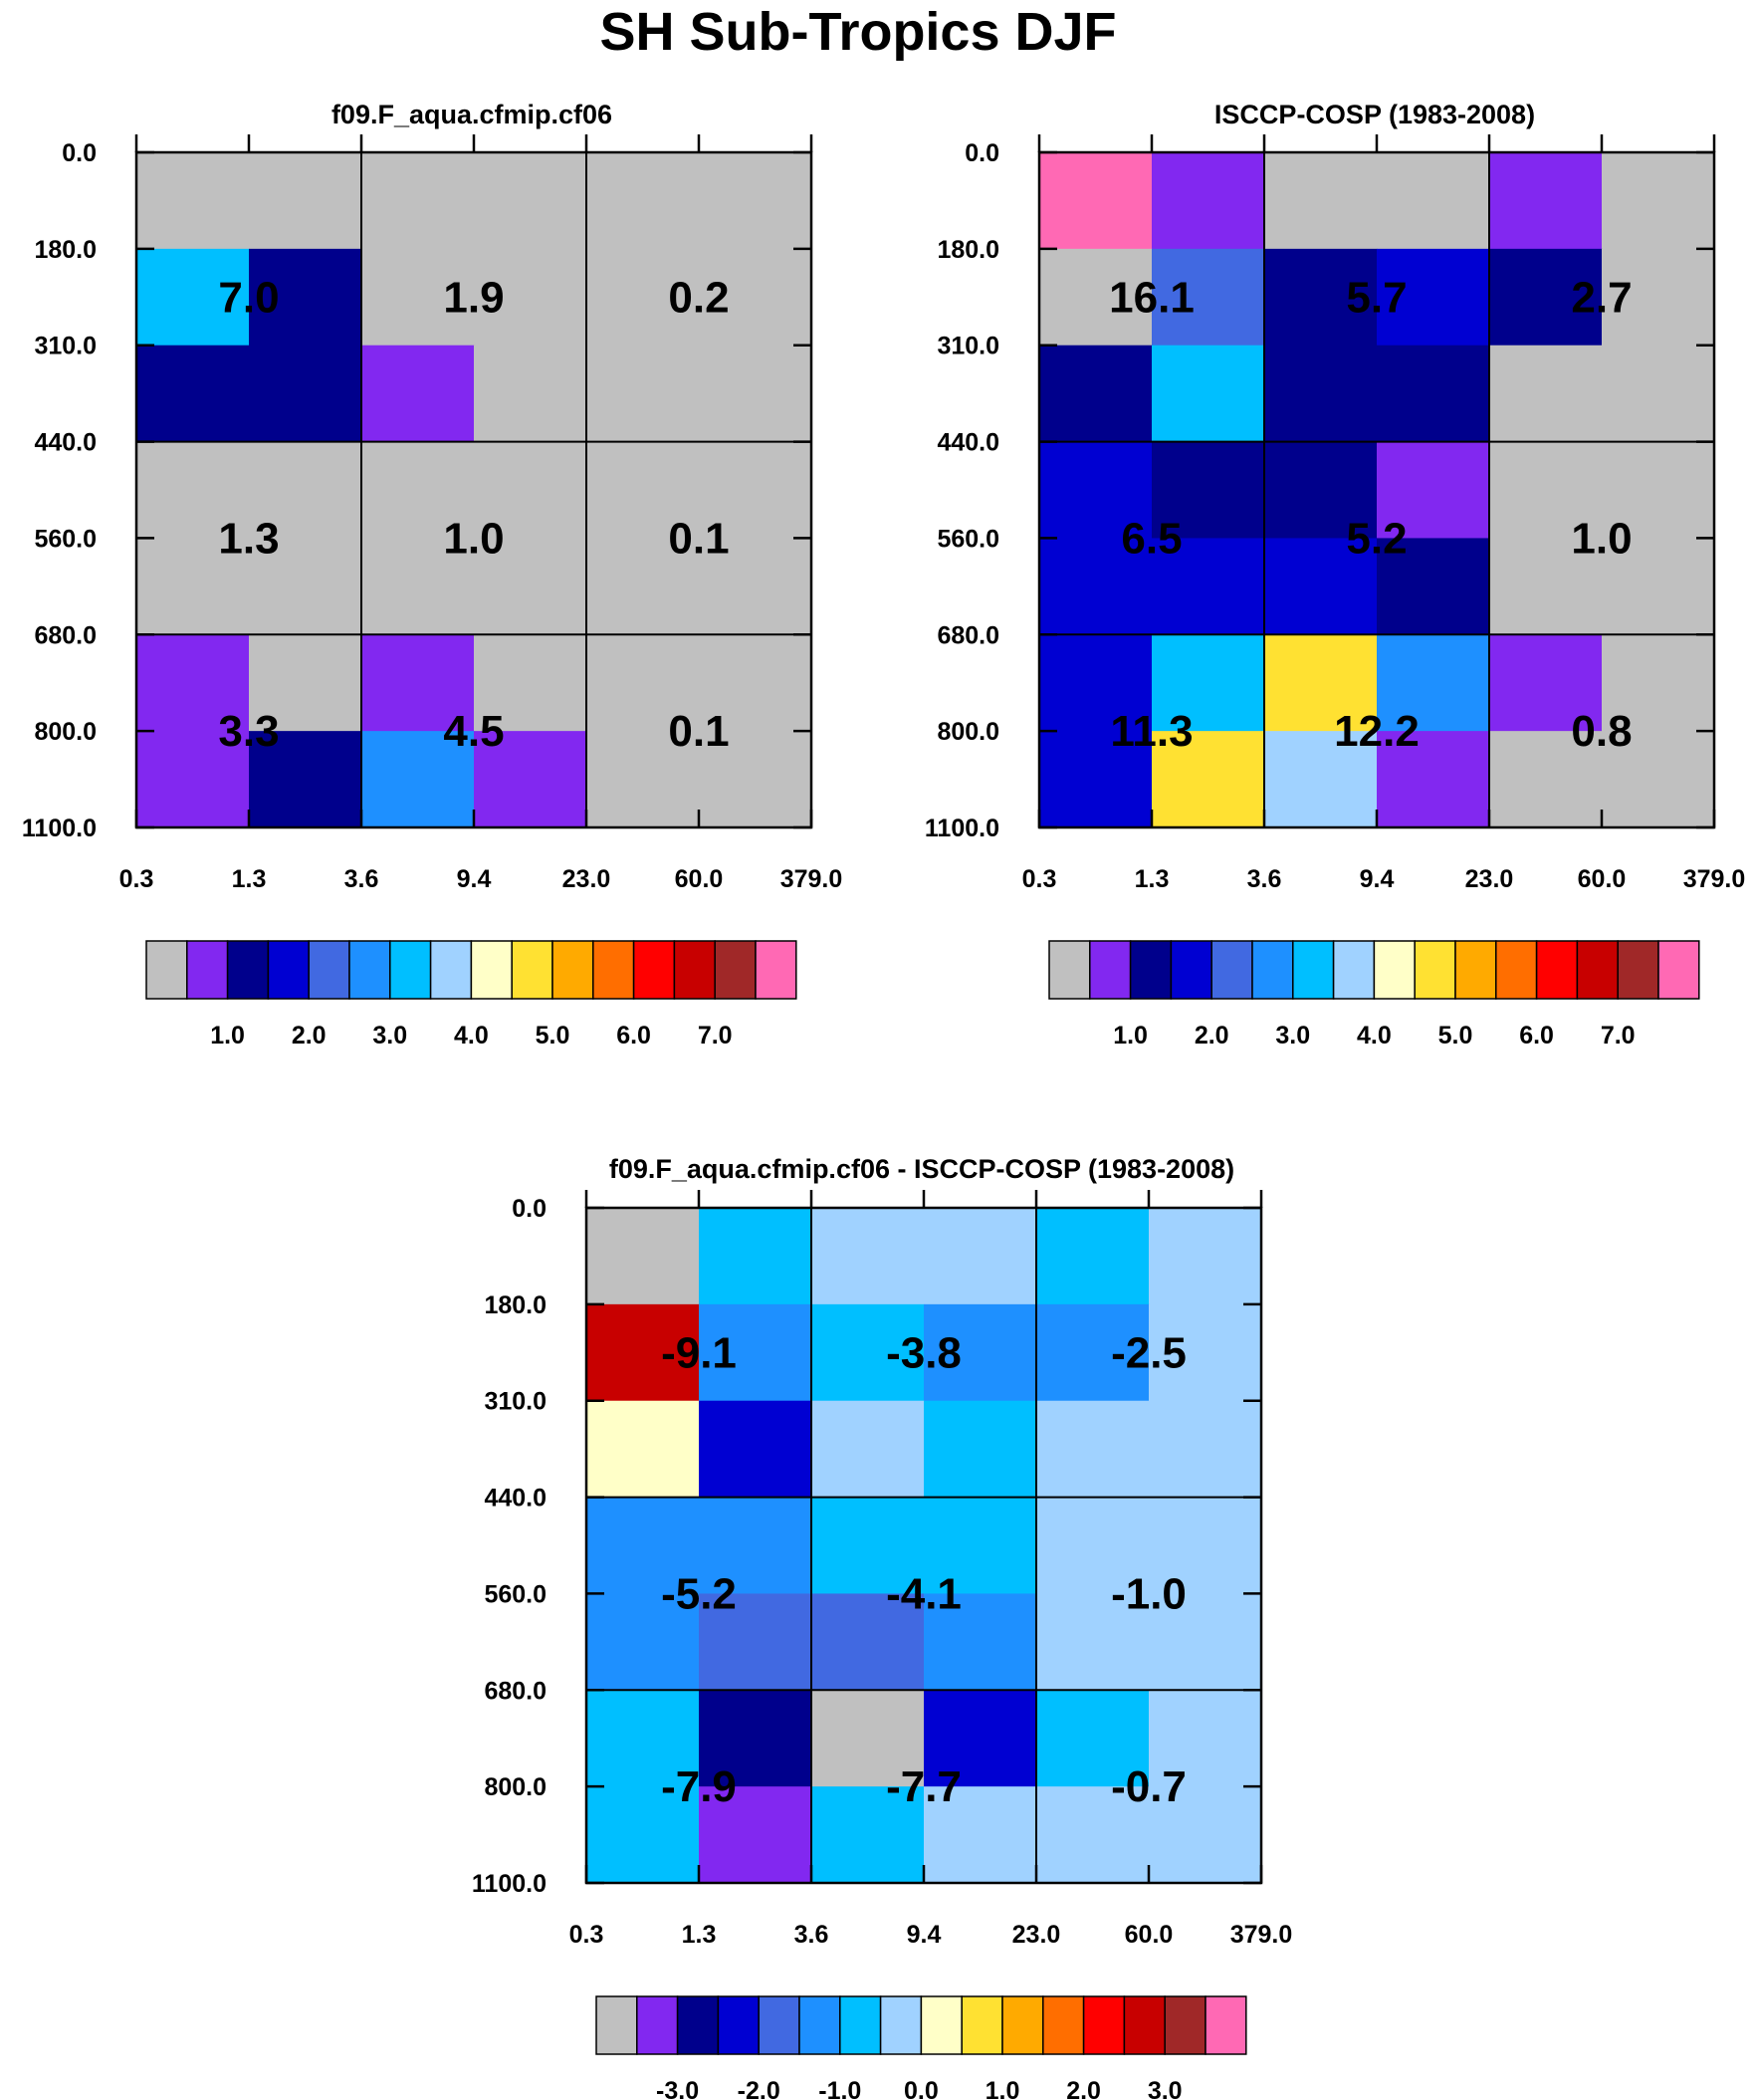 This screenshot has width=1755, height=2100. I want to click on box-value-label: 3.3, so click(248, 731).